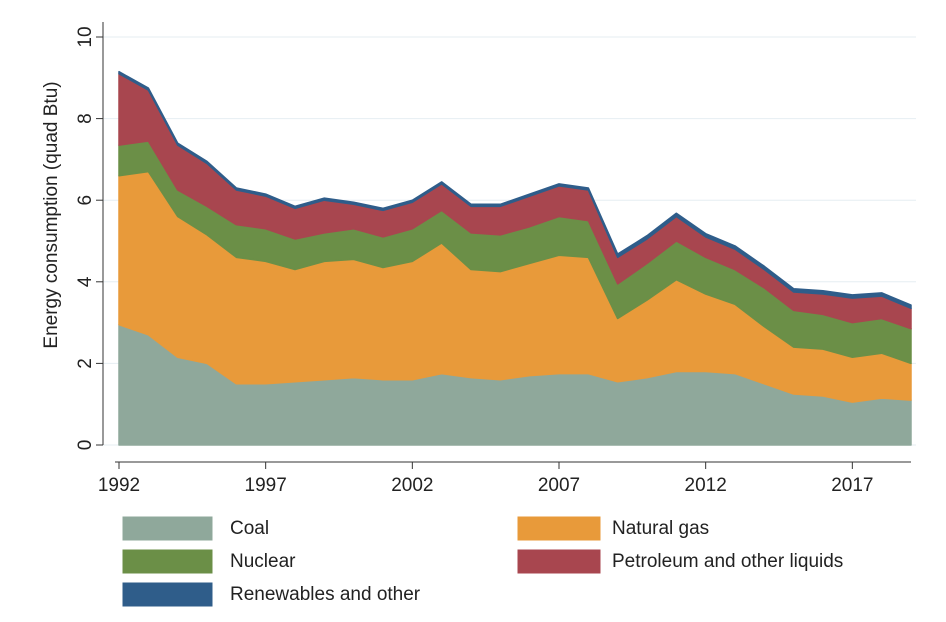 This screenshot has height=622, width=946. What do you see at coordinates (85, 281) in the screenshot?
I see `y-tick-label: 4` at bounding box center [85, 281].